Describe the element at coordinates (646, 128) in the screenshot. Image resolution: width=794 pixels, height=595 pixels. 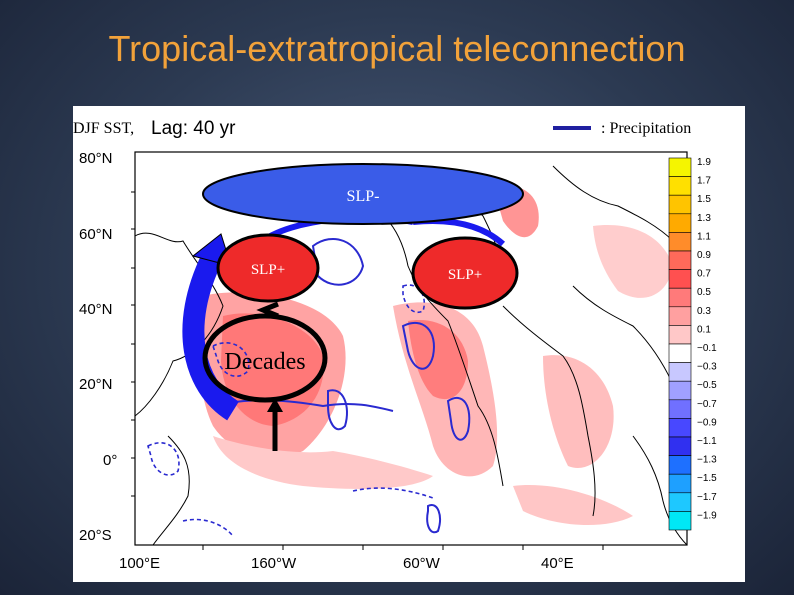
I see `precip-legend-label: : Precipitation` at that location.